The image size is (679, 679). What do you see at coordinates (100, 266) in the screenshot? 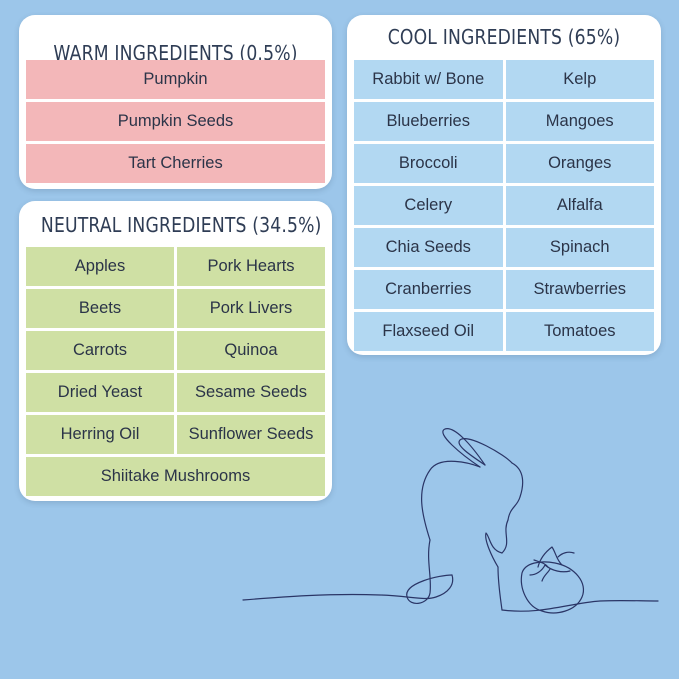
I see `ingredient-cell: Apples` at bounding box center [100, 266].